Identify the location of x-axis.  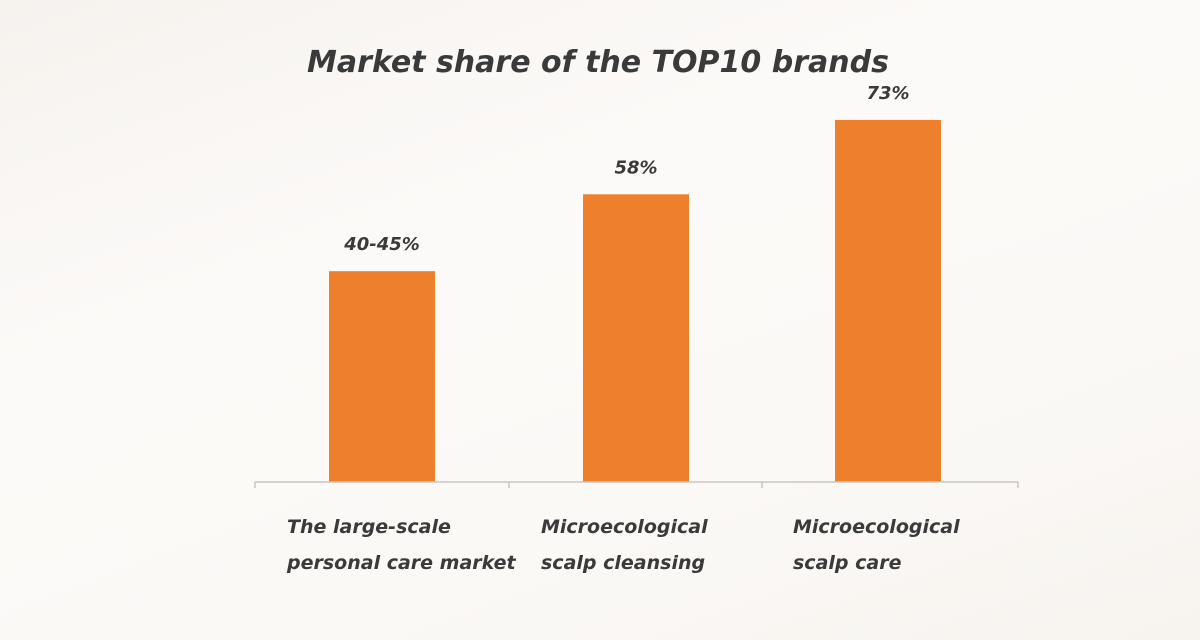
(636, 484).